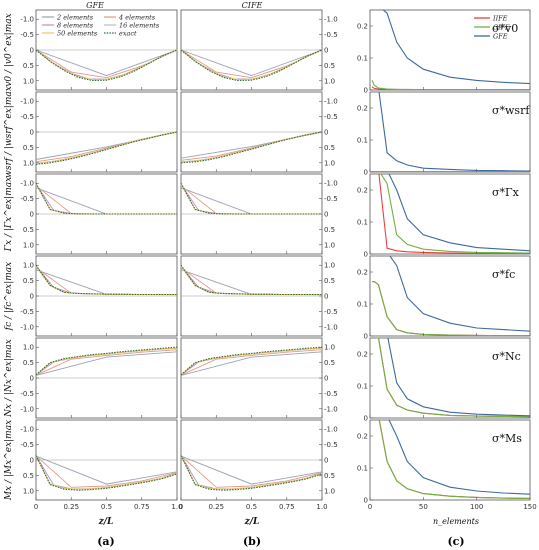 The height and width of the screenshot is (550, 539). I want to click on x-tick-label: 0.5, so click(106, 507).